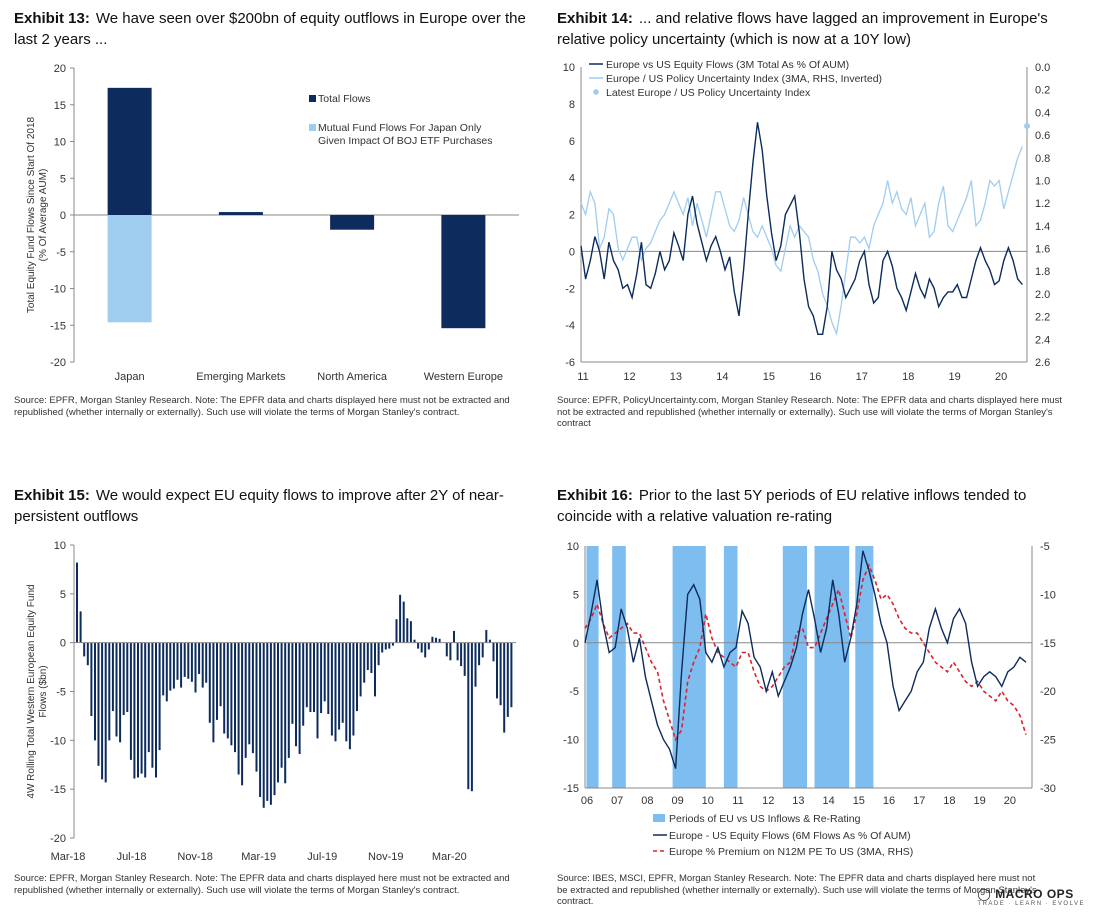 The height and width of the screenshot is (913, 1095). Describe the element at coordinates (1042, 340) in the screenshot. I see `y2-tick-label: 2.4` at that location.